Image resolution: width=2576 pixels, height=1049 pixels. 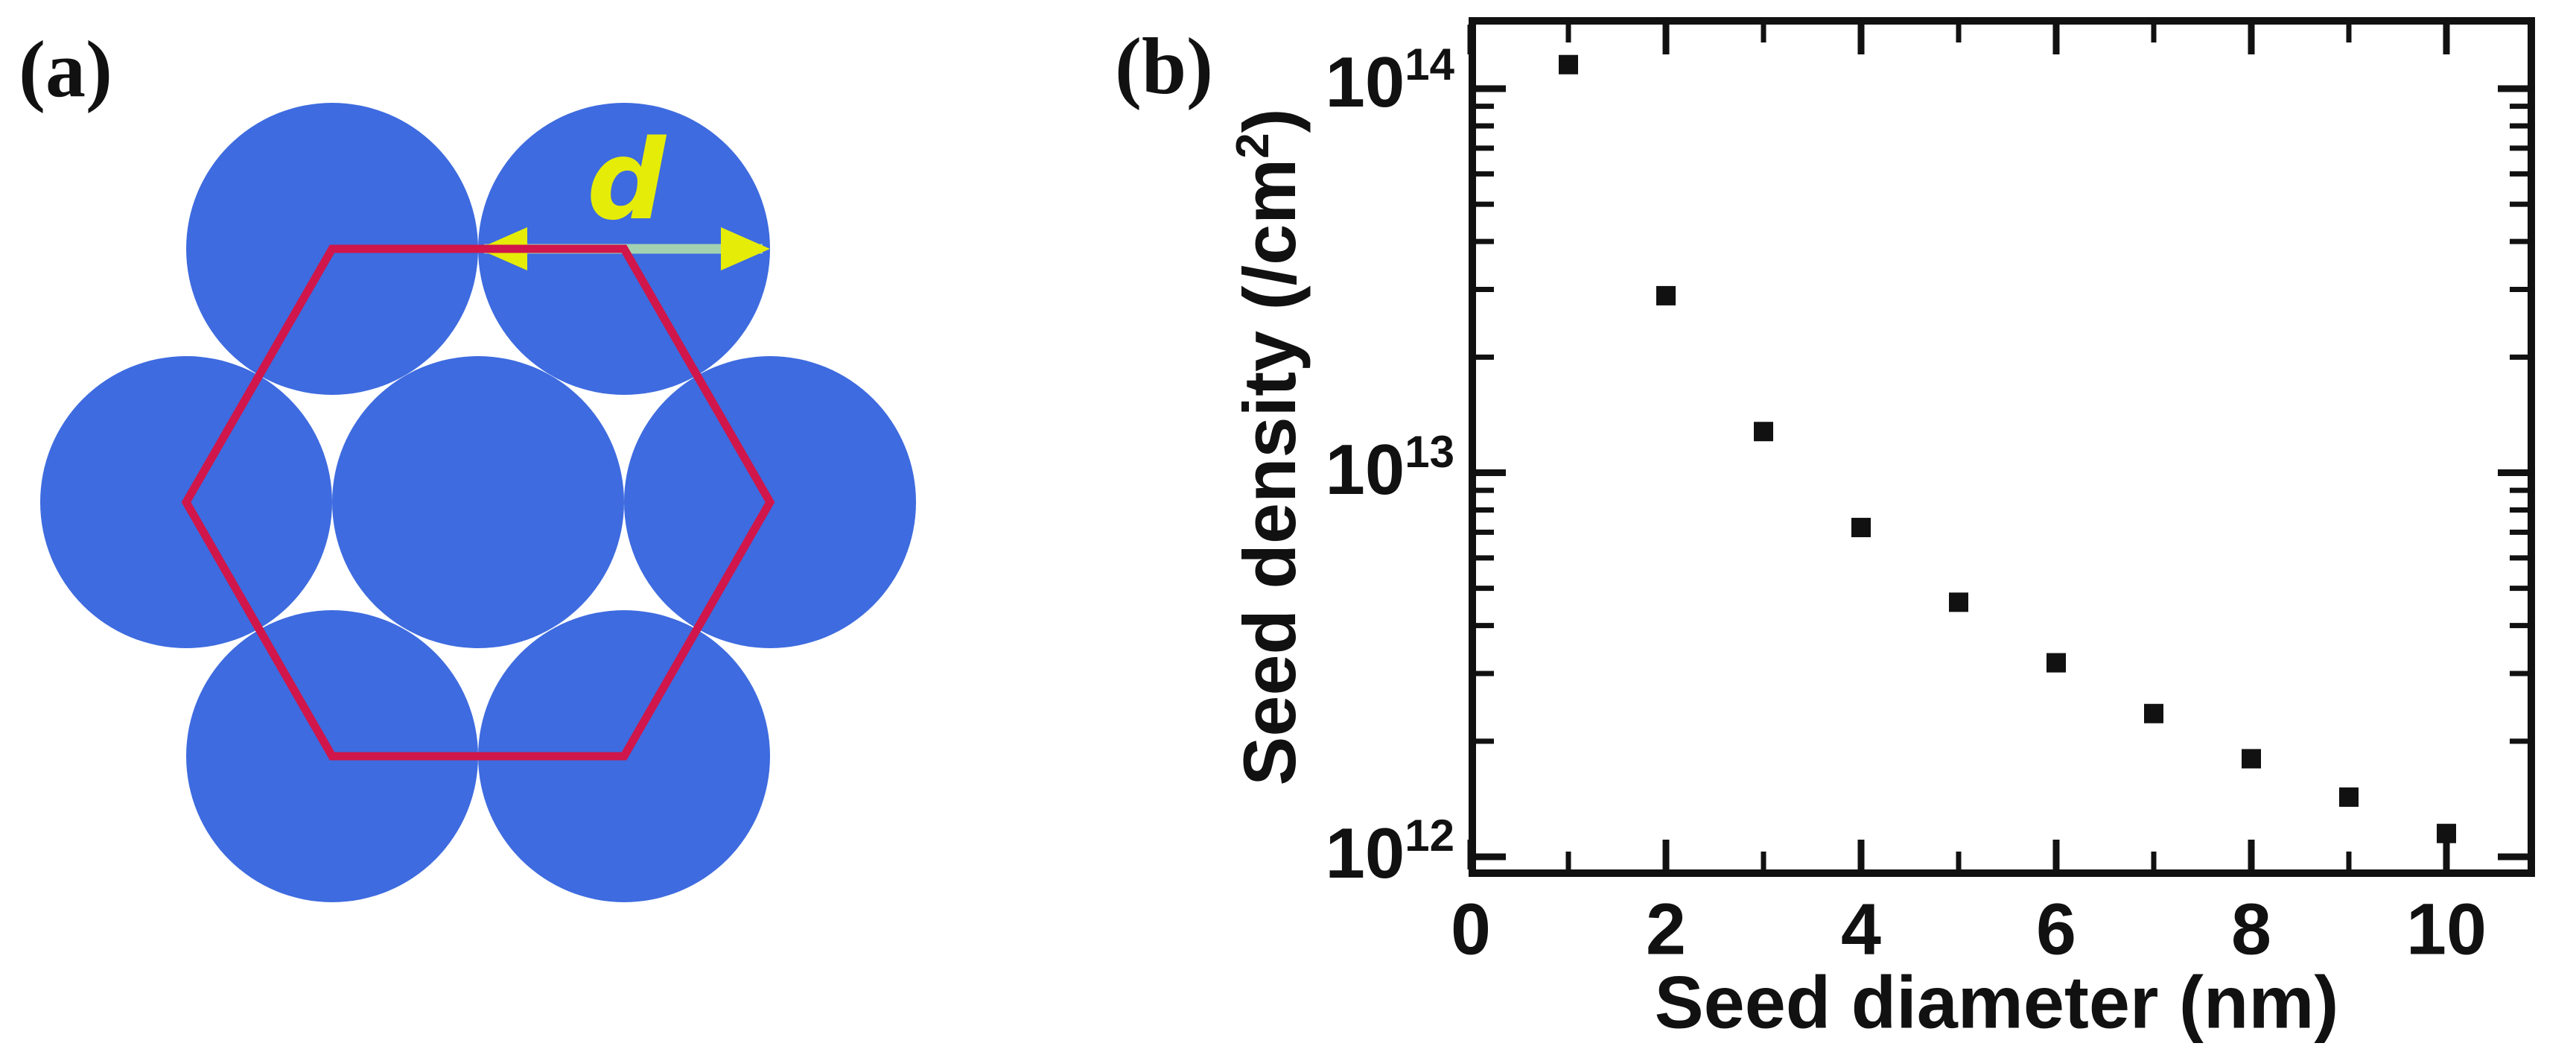 What do you see at coordinates (1269, 120) in the screenshot?
I see `y-axis-title-suffix: )` at bounding box center [1269, 120].